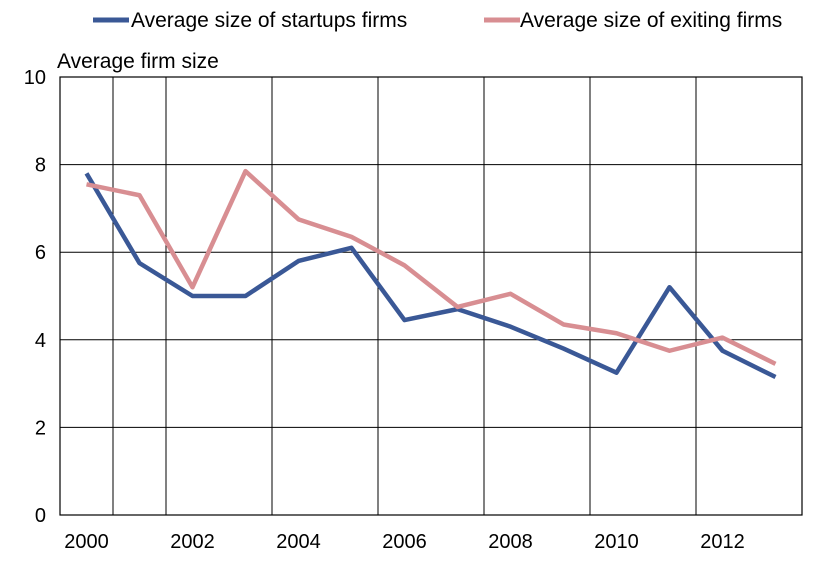 The image size is (818, 562). Describe the element at coordinates (722, 542) in the screenshot. I see `x-tick-label: 2012` at that location.